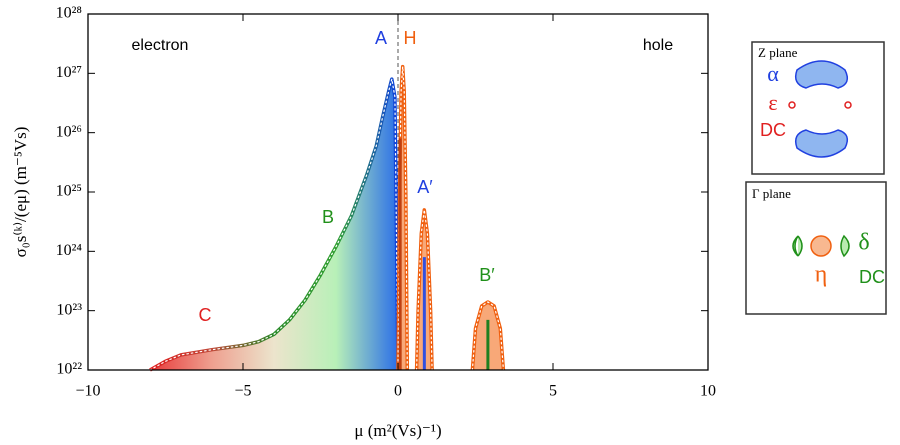  I want to click on x-tick-label: 0, so click(398, 391).